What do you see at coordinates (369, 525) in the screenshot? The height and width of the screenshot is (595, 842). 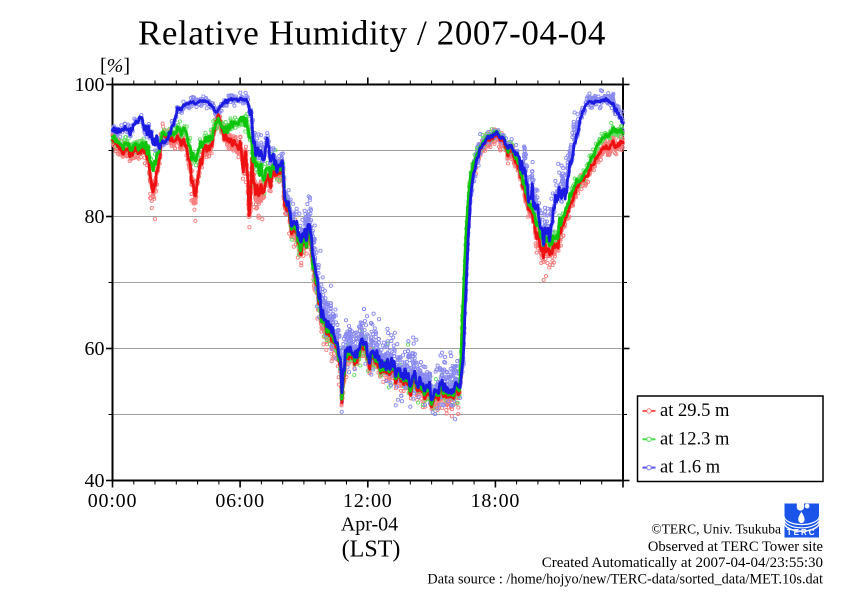 I see `svg-text: Apr-04` at bounding box center [369, 525].